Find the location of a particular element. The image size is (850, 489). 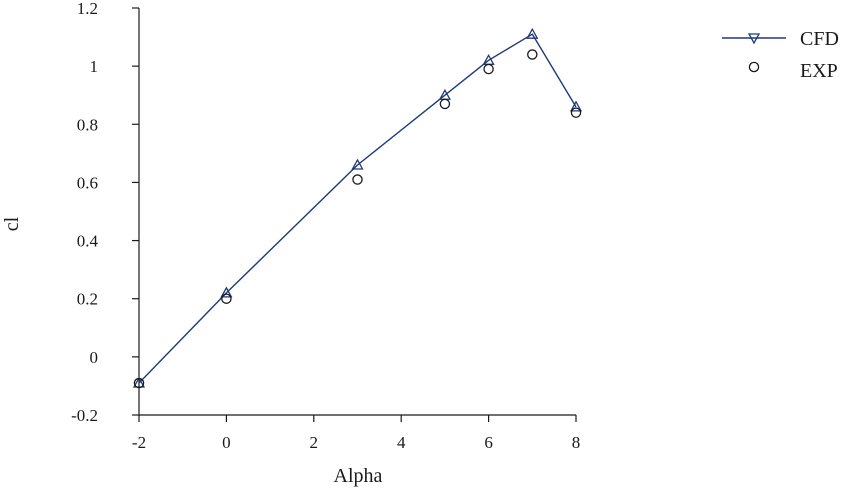

y-tick-label: 0 is located at coordinates (94, 357).